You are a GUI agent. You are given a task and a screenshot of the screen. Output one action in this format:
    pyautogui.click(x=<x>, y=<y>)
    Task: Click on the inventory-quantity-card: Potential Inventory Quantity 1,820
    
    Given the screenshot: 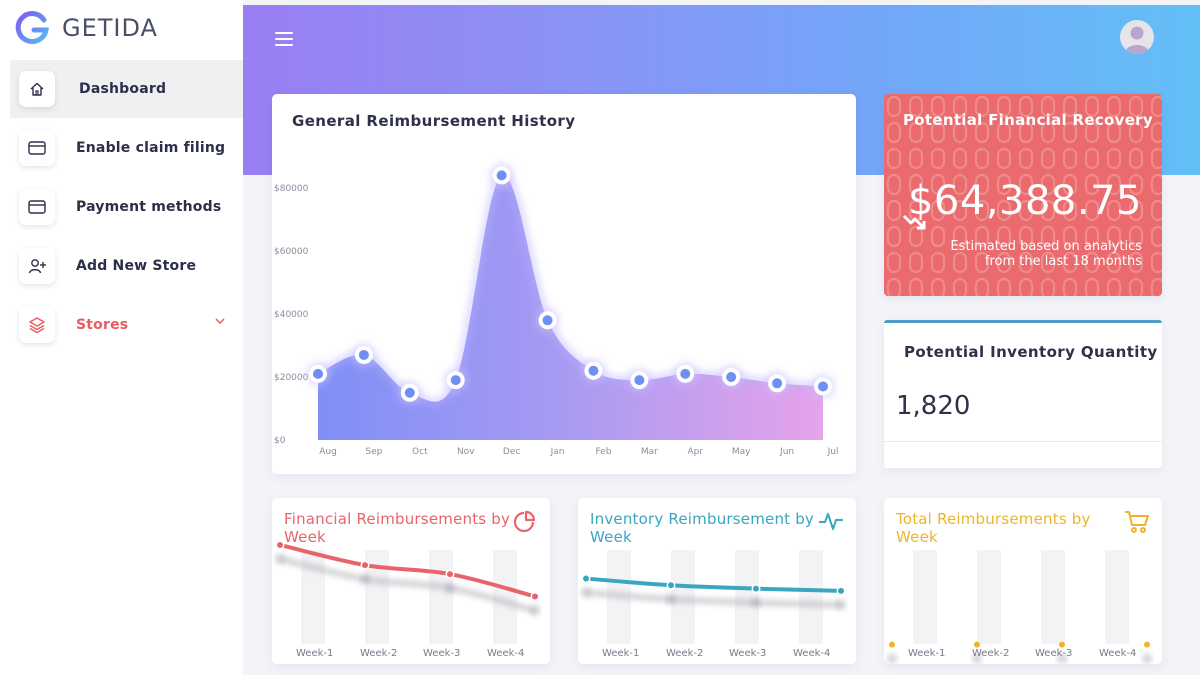 What is the action you would take?
    pyautogui.click(x=1023, y=394)
    